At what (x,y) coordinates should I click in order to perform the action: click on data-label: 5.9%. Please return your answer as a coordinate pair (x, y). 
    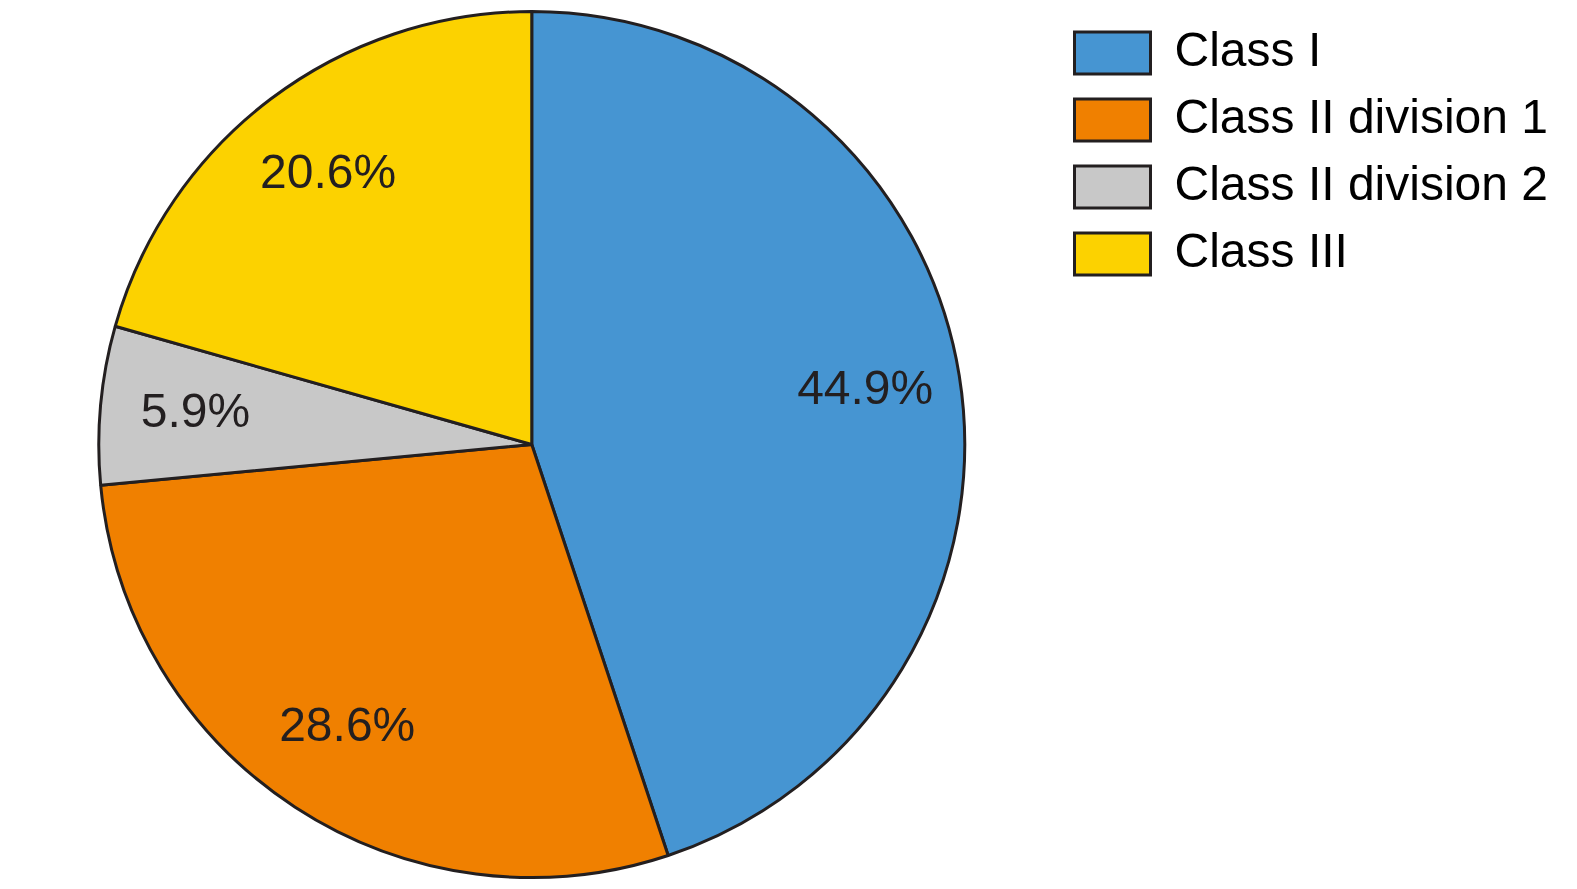
    Looking at the image, I should click on (195, 411).